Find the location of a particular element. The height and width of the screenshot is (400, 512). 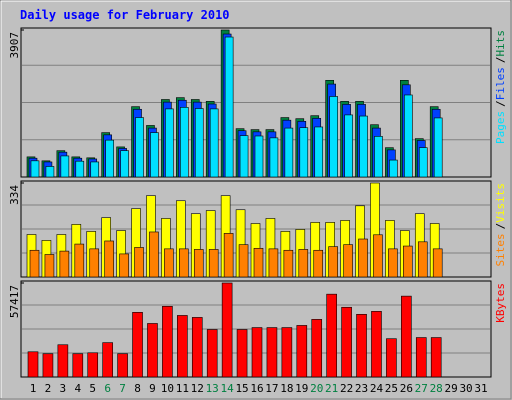

x-tick-label: 8 is located at coordinates (137, 388).